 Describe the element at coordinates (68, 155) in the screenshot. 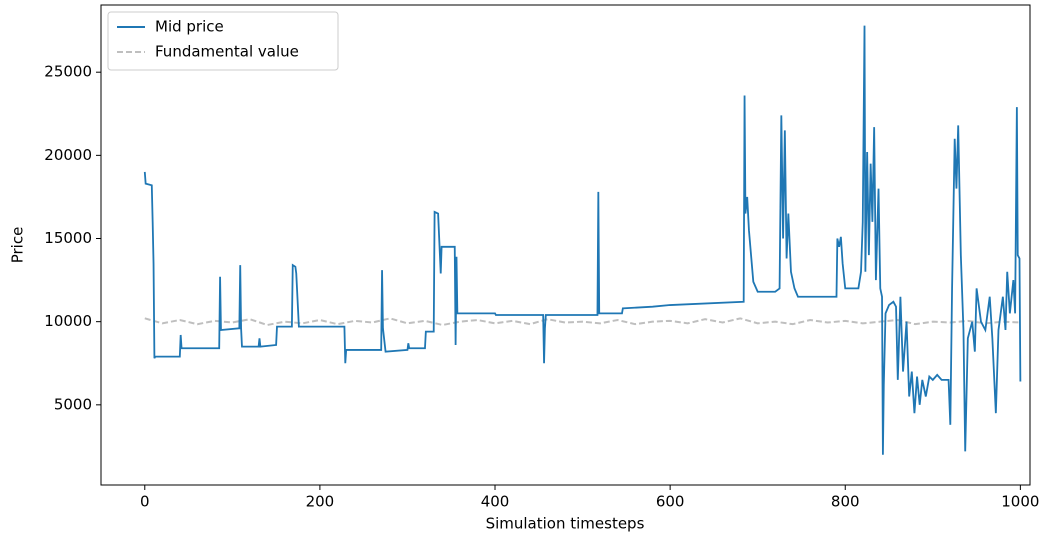

I see `y-tick-label: 20000` at that location.